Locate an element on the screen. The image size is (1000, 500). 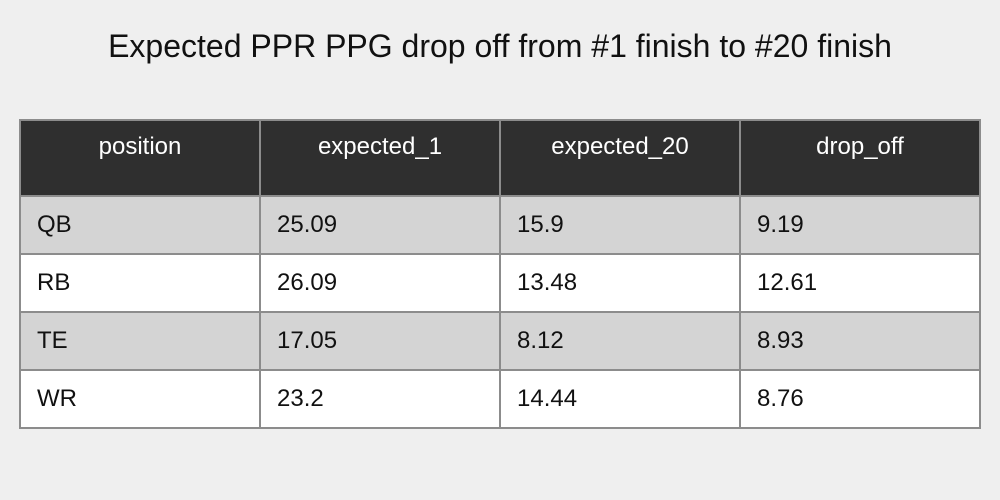
table-cell: 15.9 is located at coordinates (620, 225).